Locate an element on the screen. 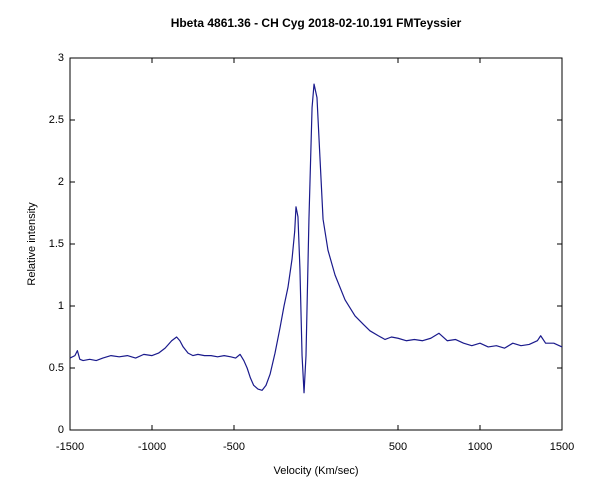 This screenshot has height=500, width=600. y-tick-label: 2.5 is located at coordinates (56, 120).